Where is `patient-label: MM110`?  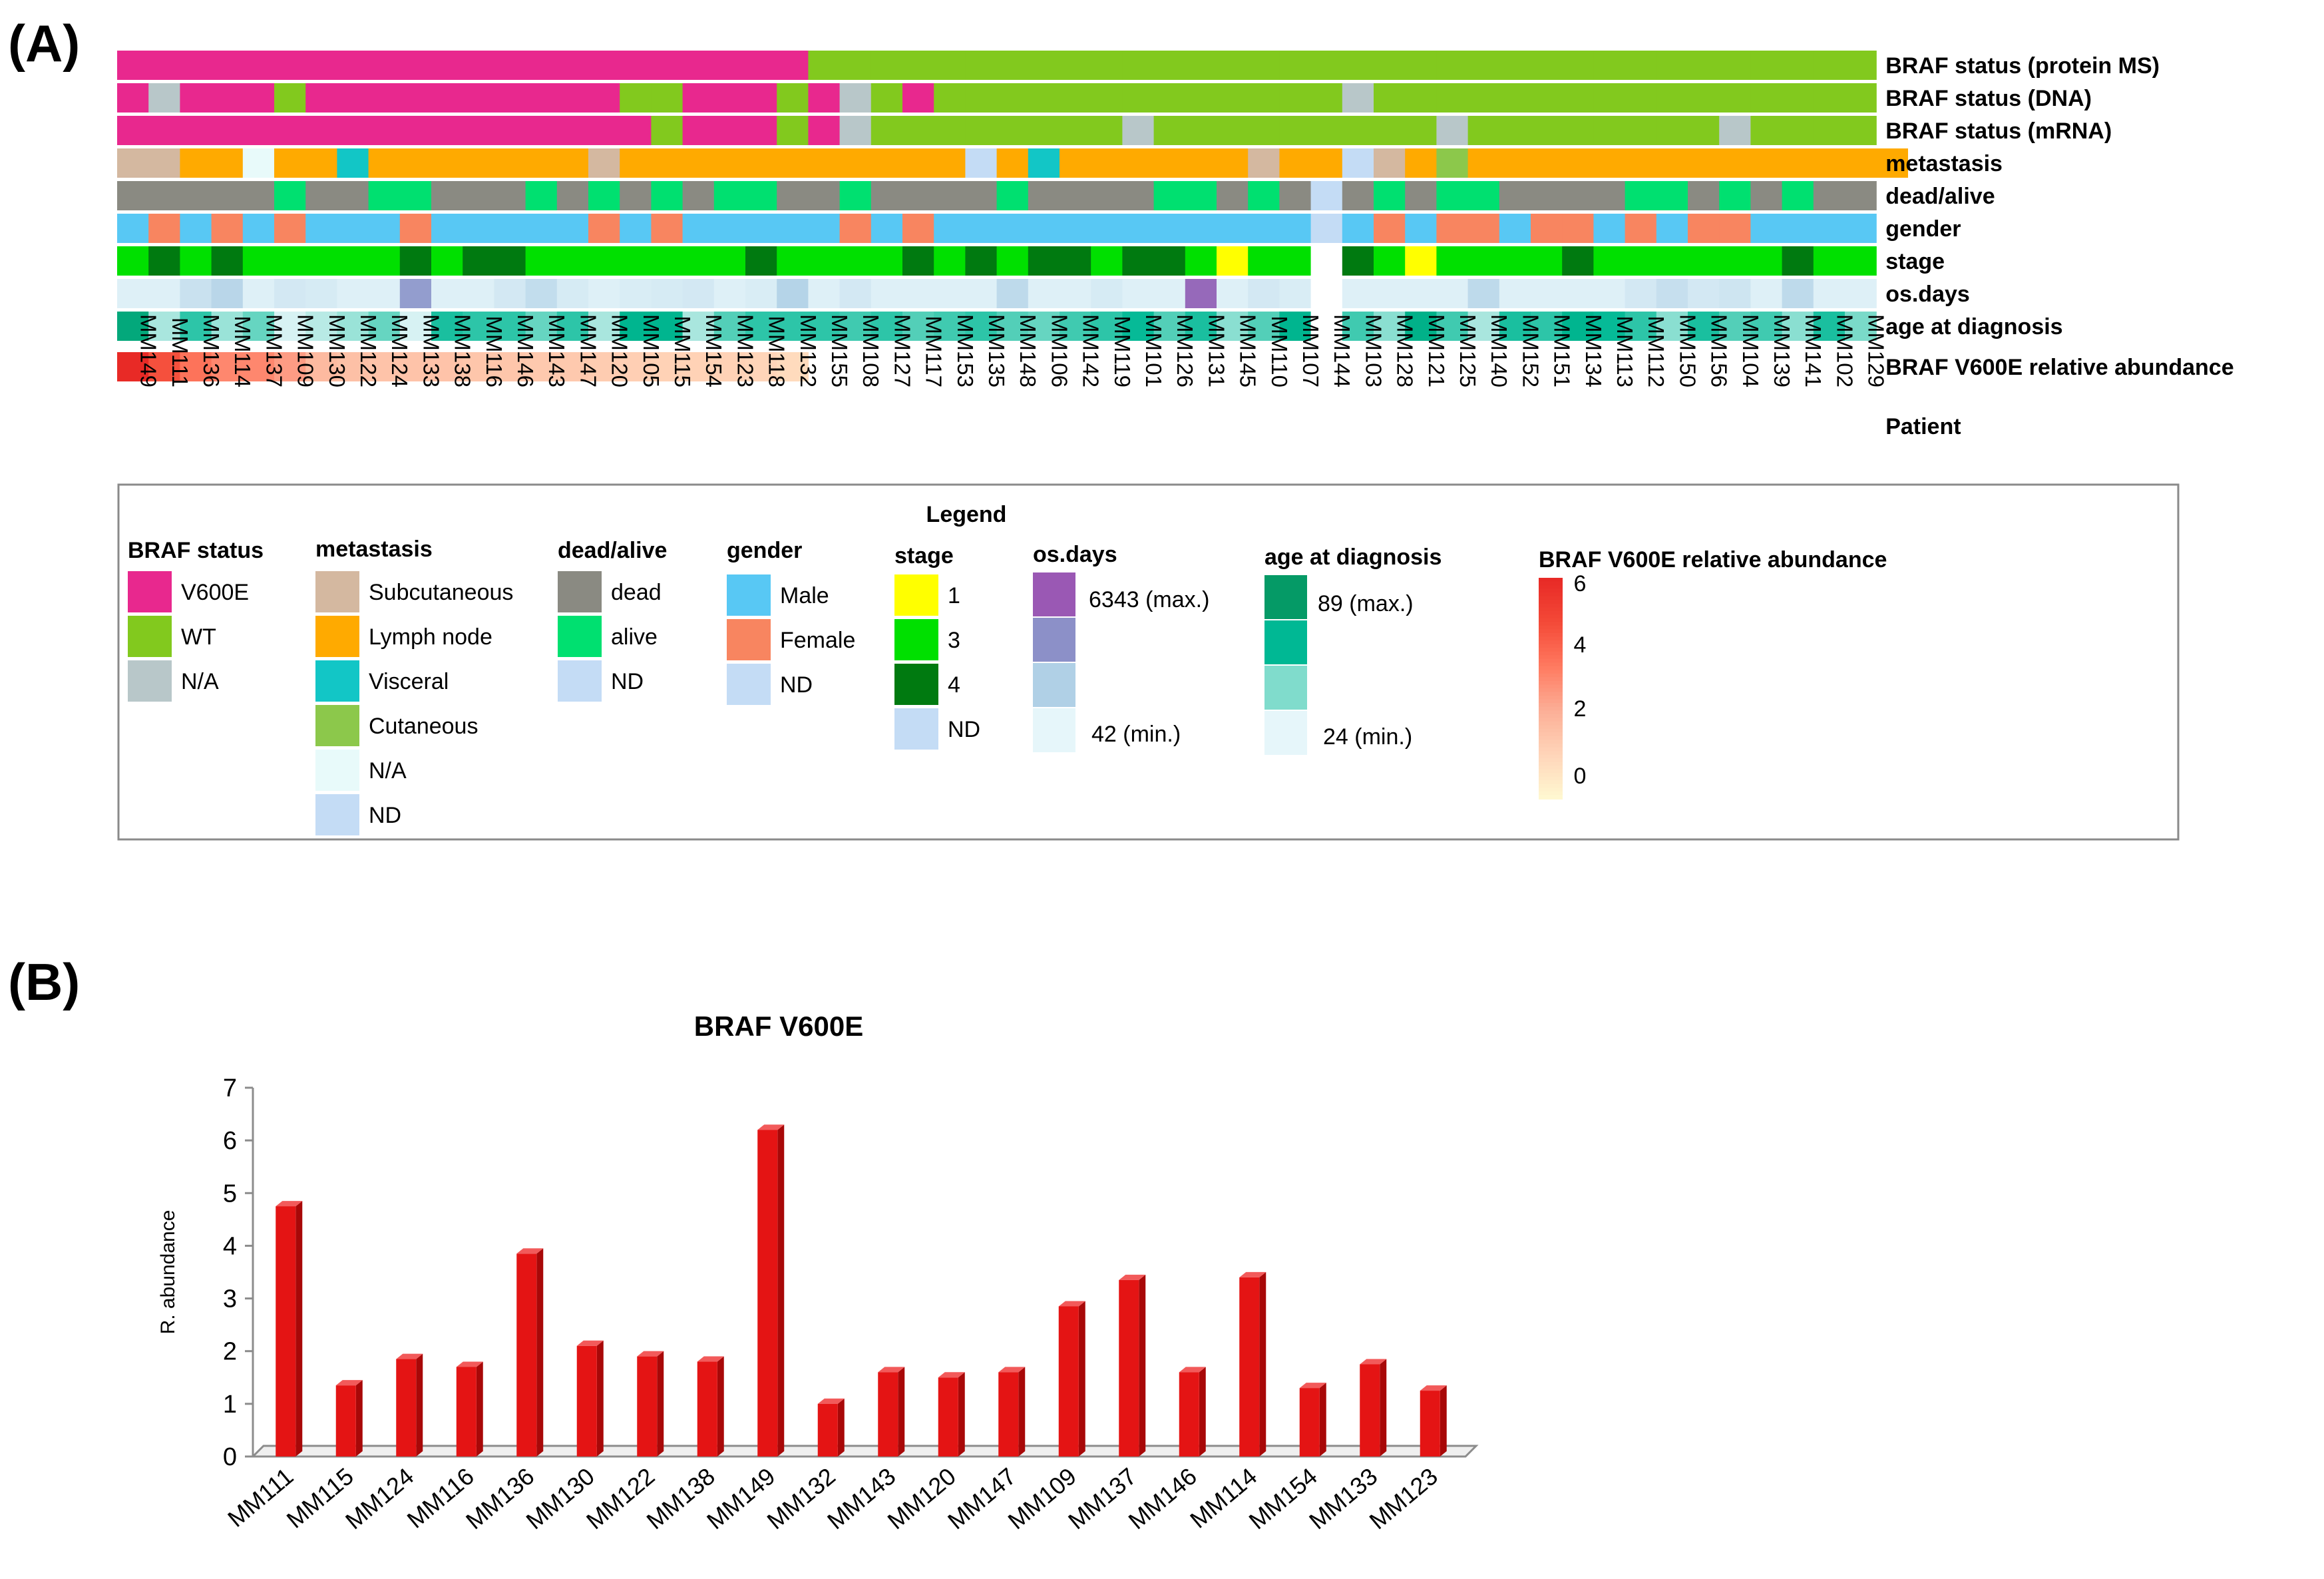
patient-label: MM110 is located at coordinates (1279, 351).